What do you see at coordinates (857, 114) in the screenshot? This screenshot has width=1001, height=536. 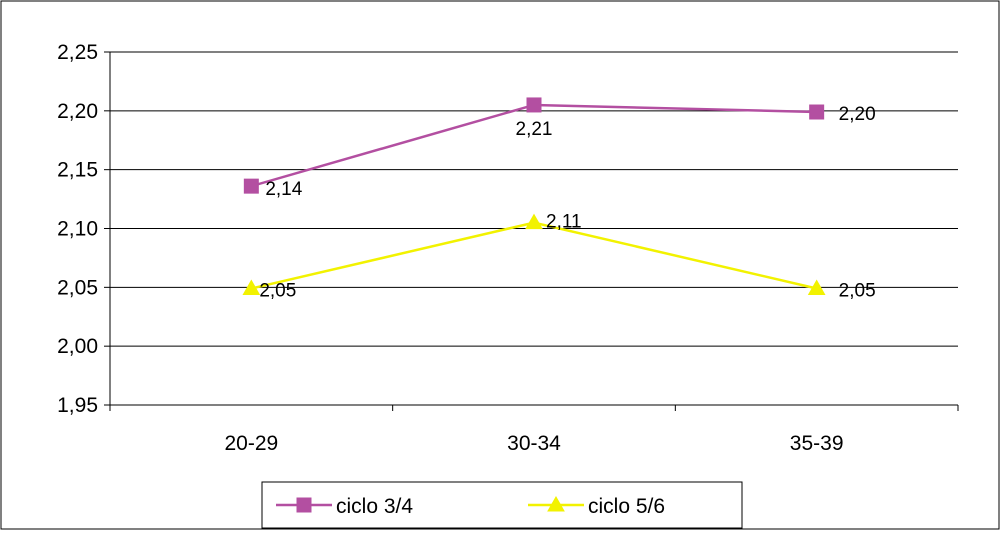 I see `data-label: 2,20` at bounding box center [857, 114].